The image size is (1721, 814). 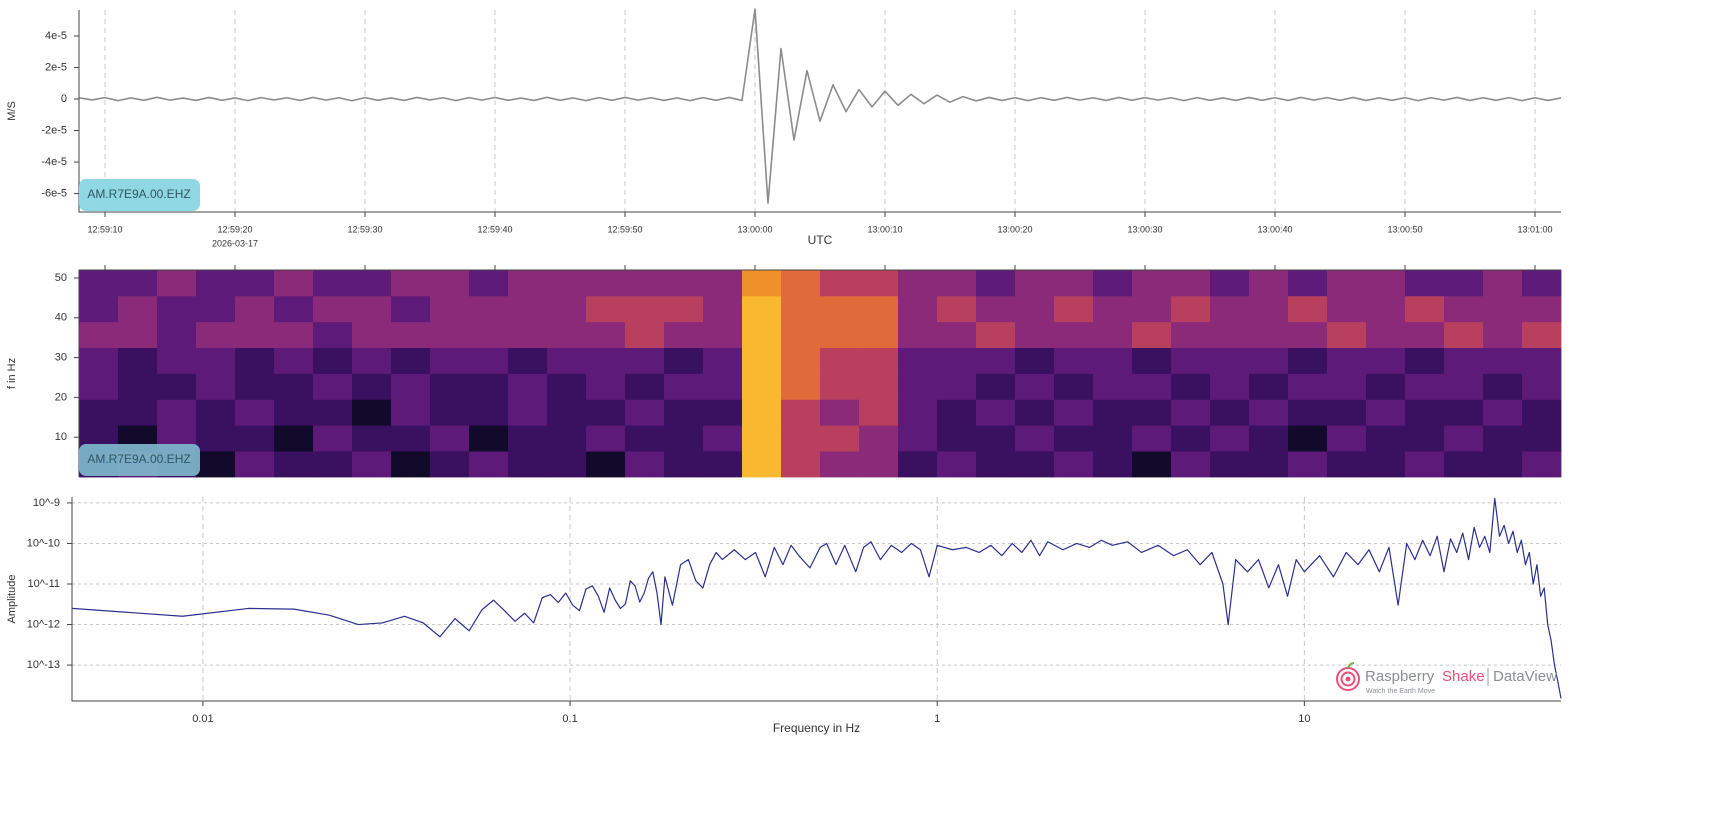 I want to click on y-tick-label: 20, so click(x=61, y=397).